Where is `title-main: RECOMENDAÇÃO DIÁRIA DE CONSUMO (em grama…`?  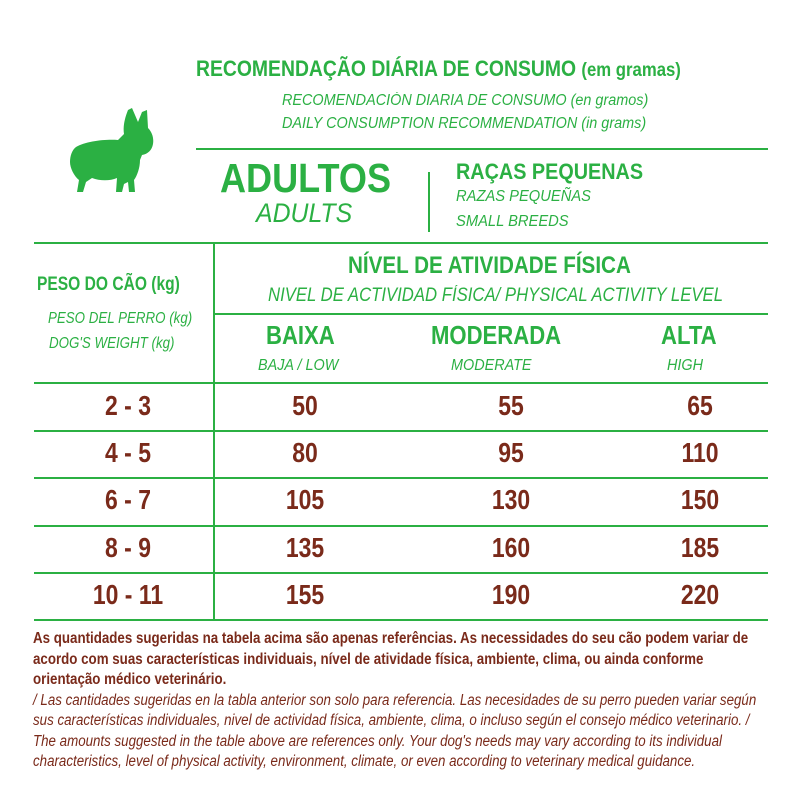 title-main: RECOMENDAÇÃO DIÁRIA DE CONSUMO (em grama… is located at coordinates (438, 69).